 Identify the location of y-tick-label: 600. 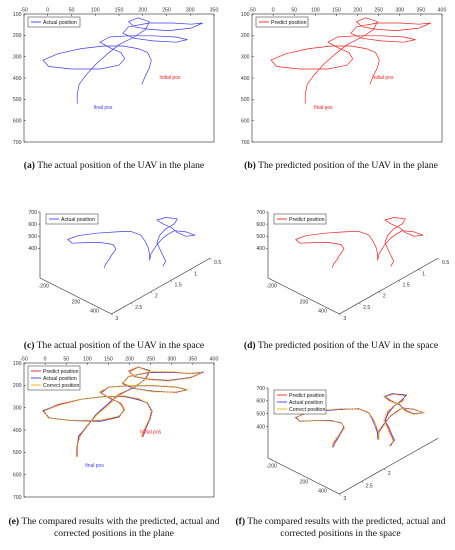
(245, 121).